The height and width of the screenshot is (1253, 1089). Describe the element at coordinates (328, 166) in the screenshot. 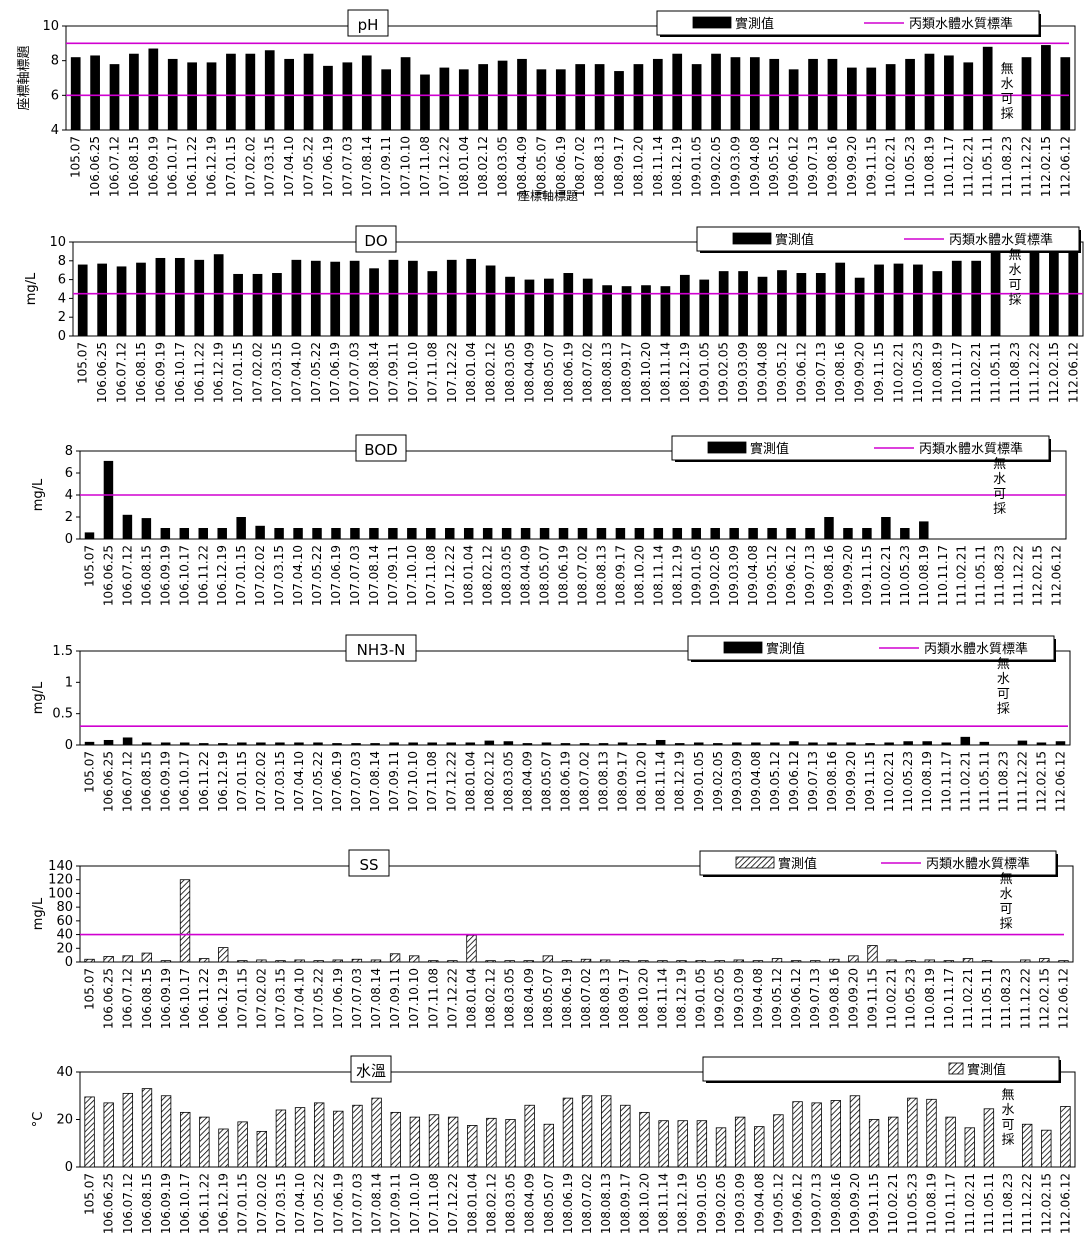

I see `x-tick-label: 107.06.19` at that location.